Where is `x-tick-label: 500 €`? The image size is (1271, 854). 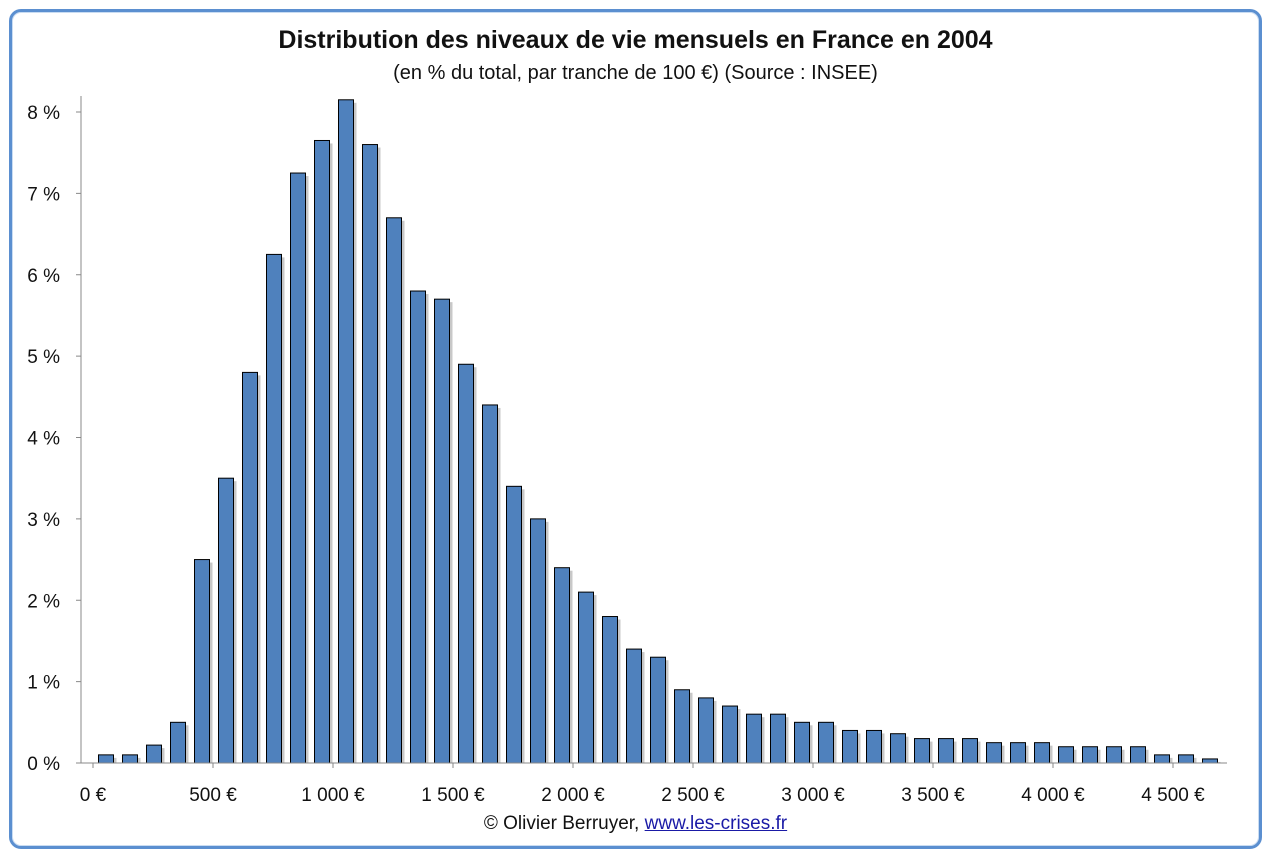 x-tick-label: 500 € is located at coordinates (213, 795).